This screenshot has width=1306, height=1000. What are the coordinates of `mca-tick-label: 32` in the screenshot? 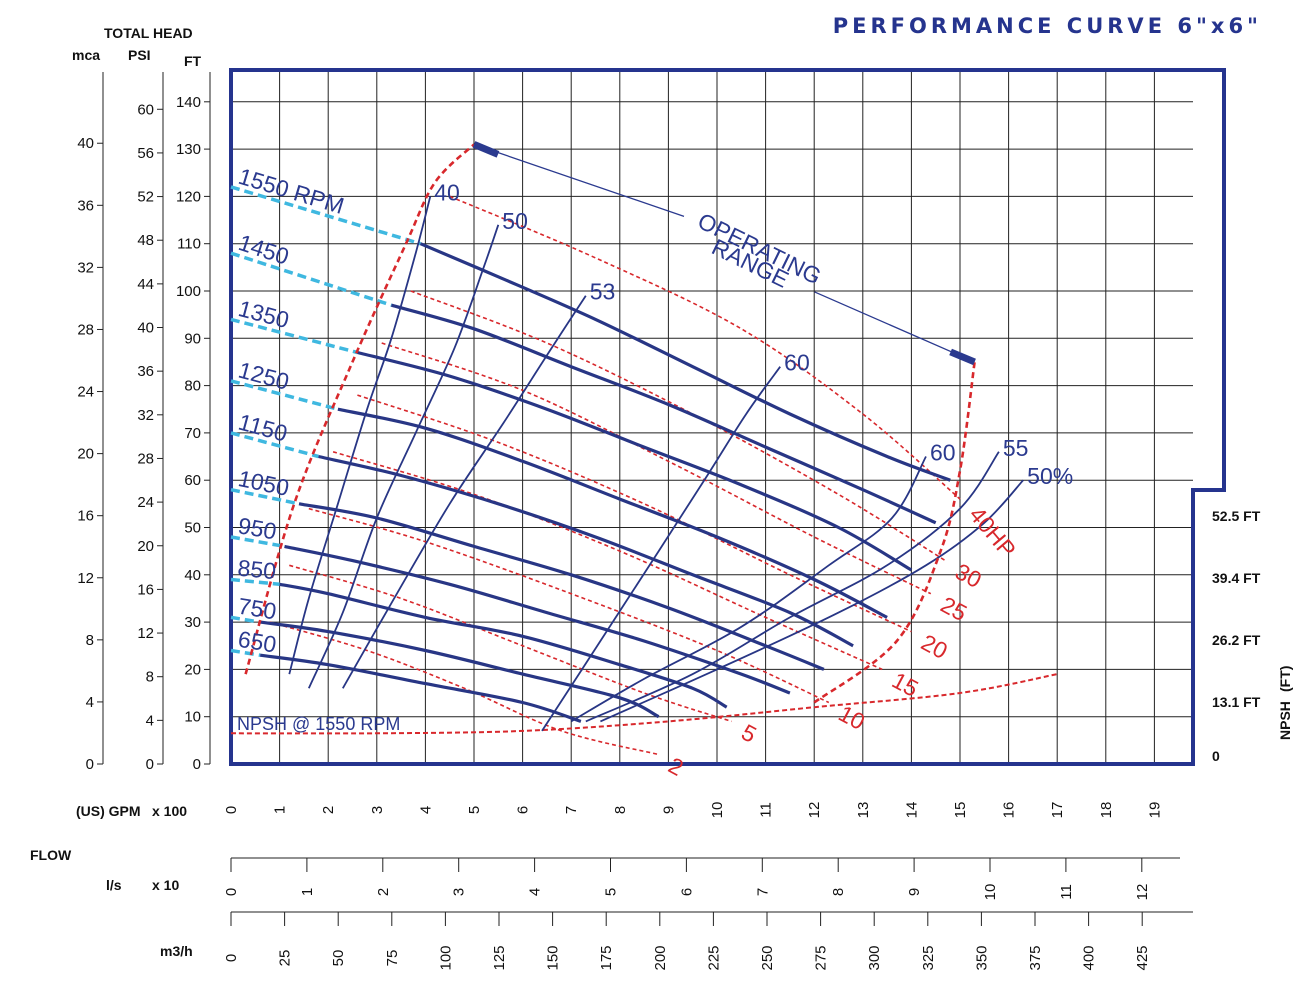 It's located at (85, 267).